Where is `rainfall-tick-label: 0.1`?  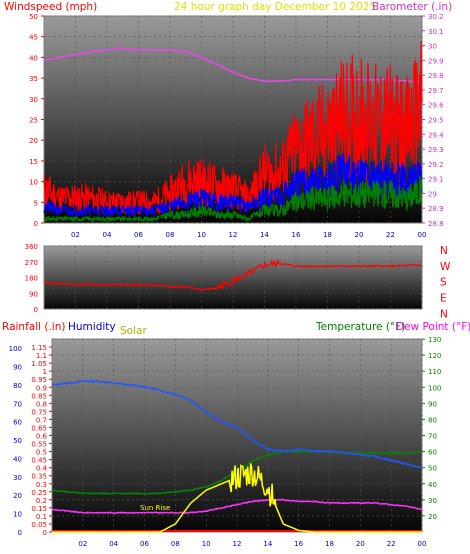
rainfall-tick-label: 0.1 is located at coordinates (41, 517).